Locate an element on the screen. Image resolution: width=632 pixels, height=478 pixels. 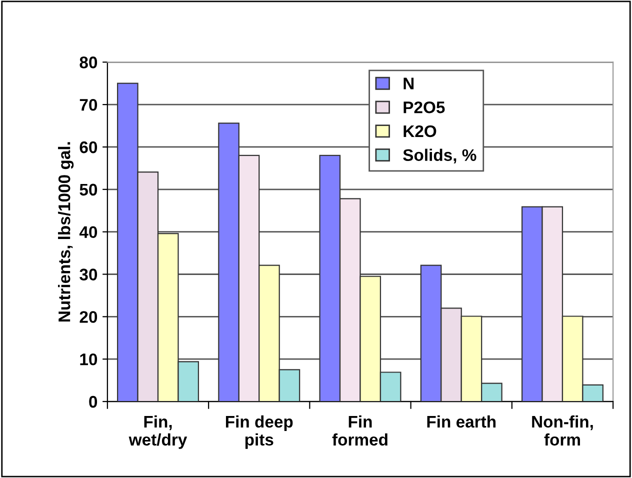
legend-label: Solids, % is located at coordinates (439, 156).